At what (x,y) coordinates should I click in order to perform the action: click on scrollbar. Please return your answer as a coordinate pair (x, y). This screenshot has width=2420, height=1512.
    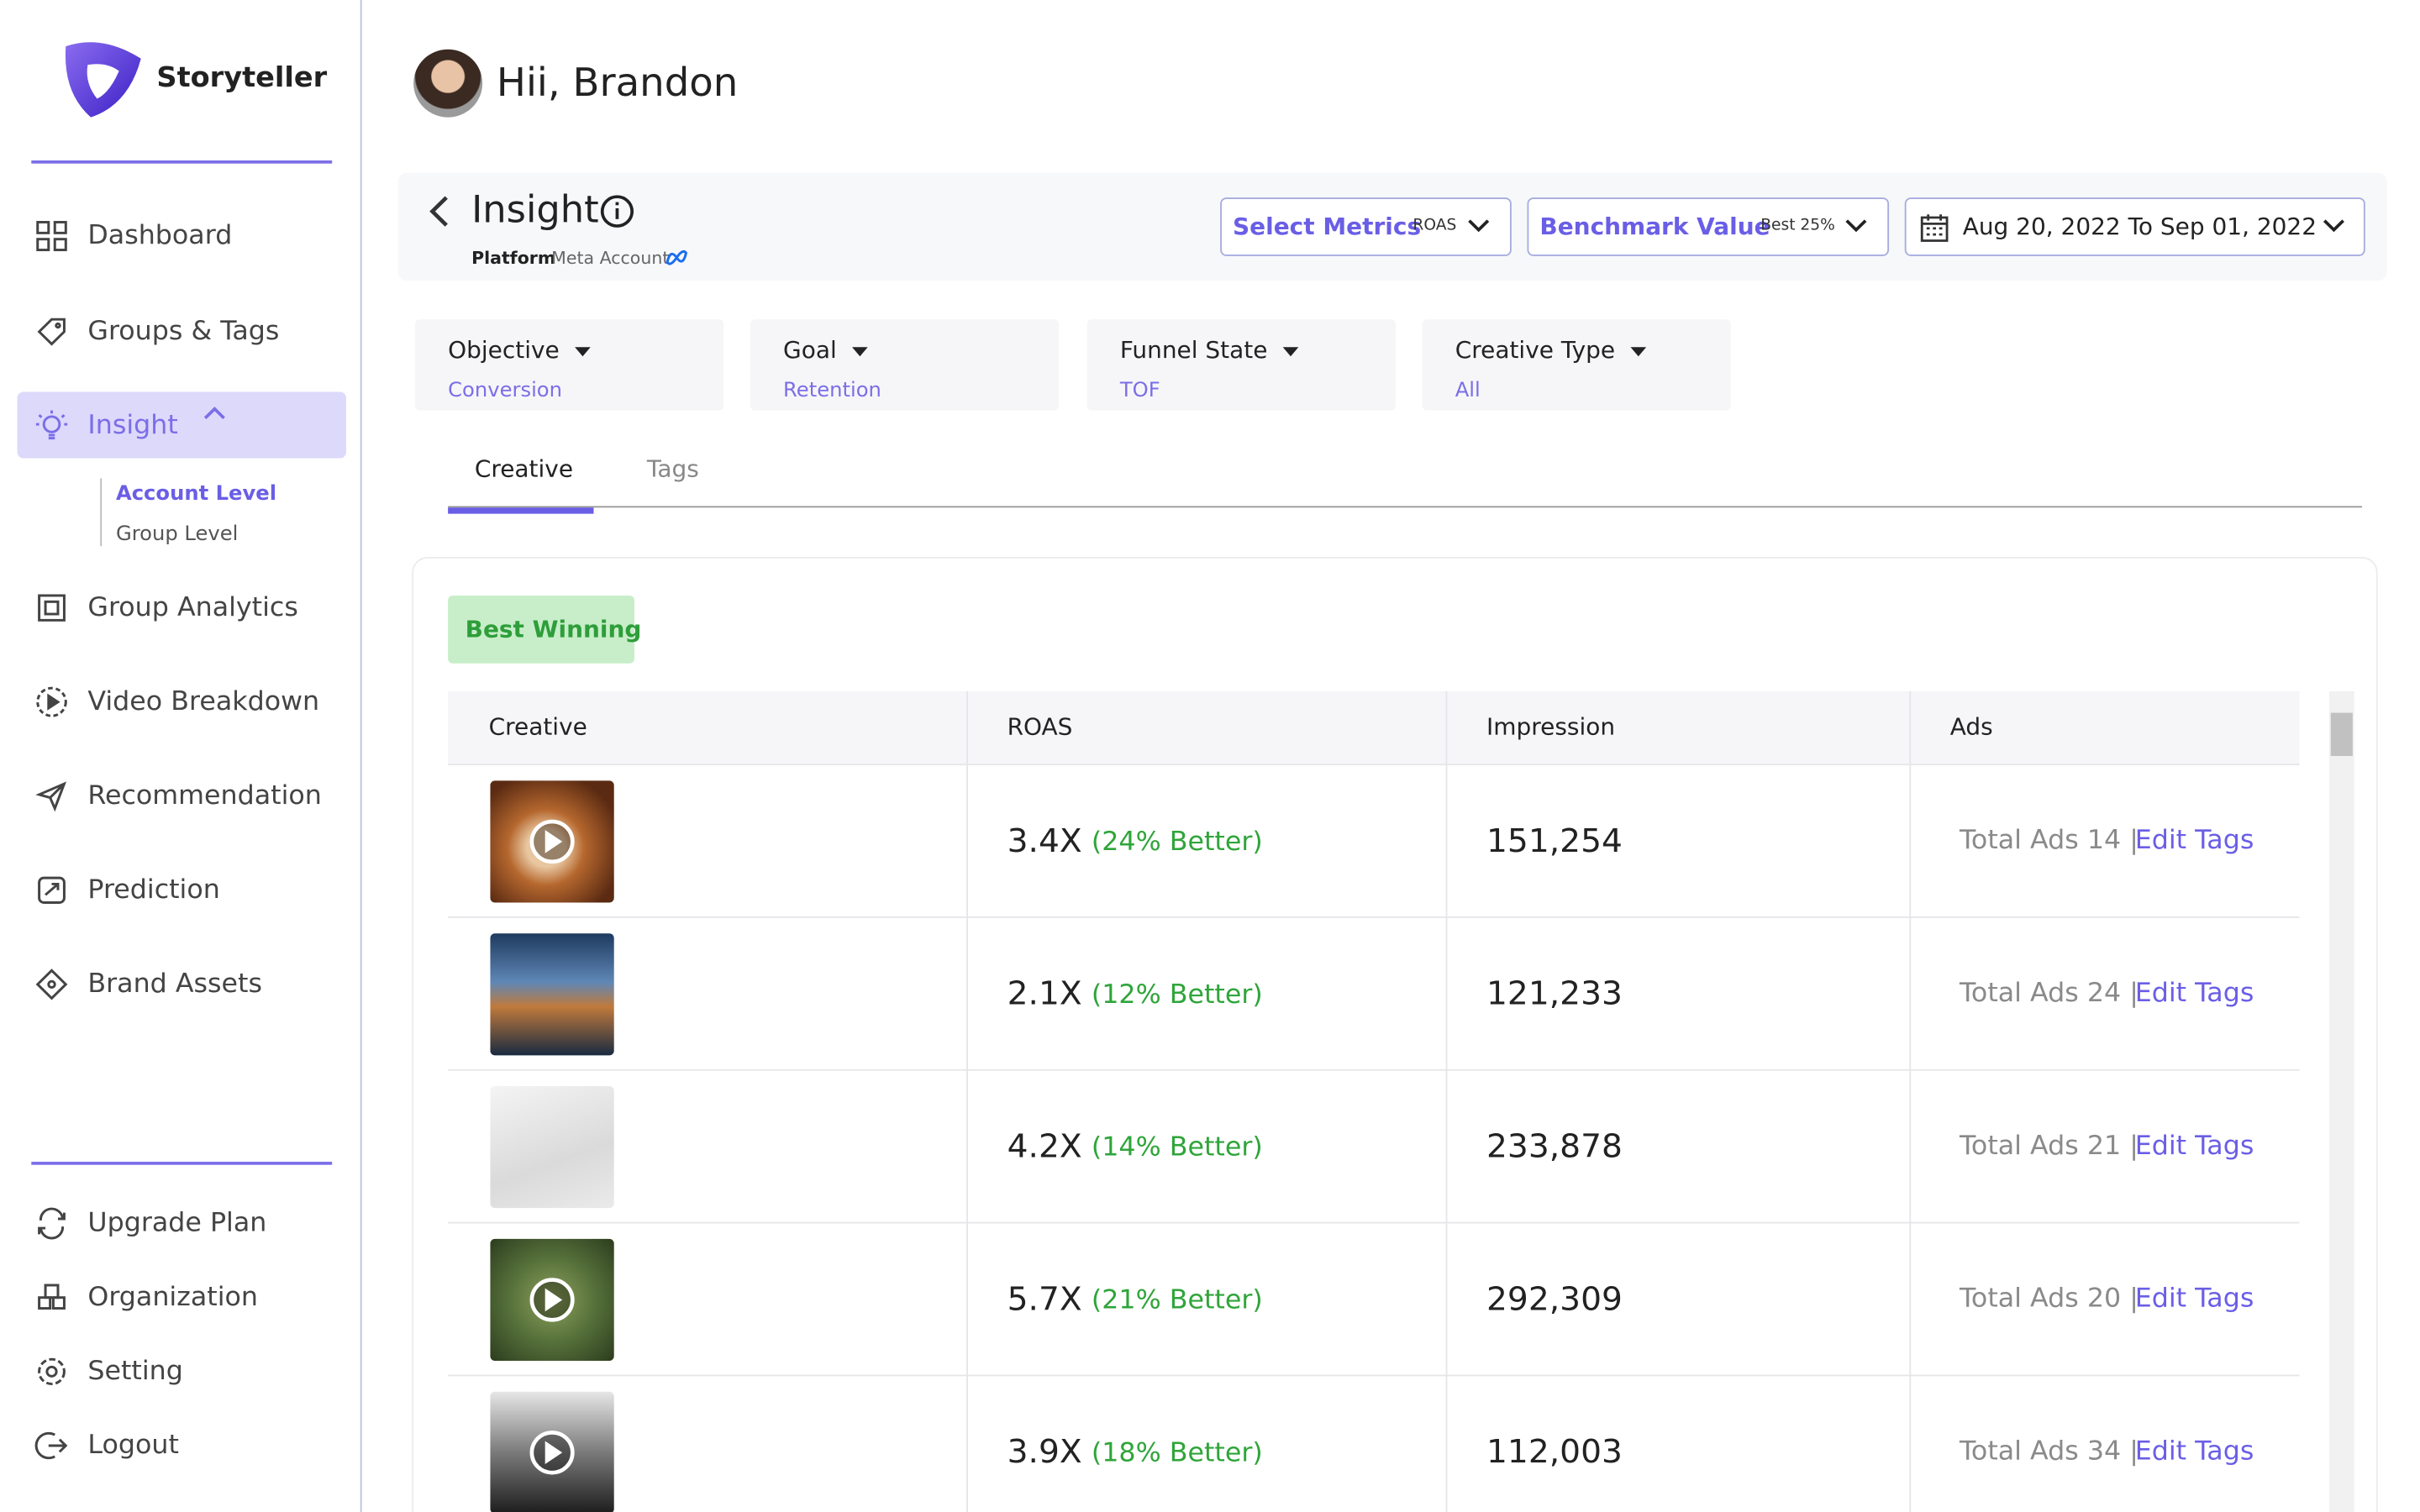
    Looking at the image, I should click on (2341, 1101).